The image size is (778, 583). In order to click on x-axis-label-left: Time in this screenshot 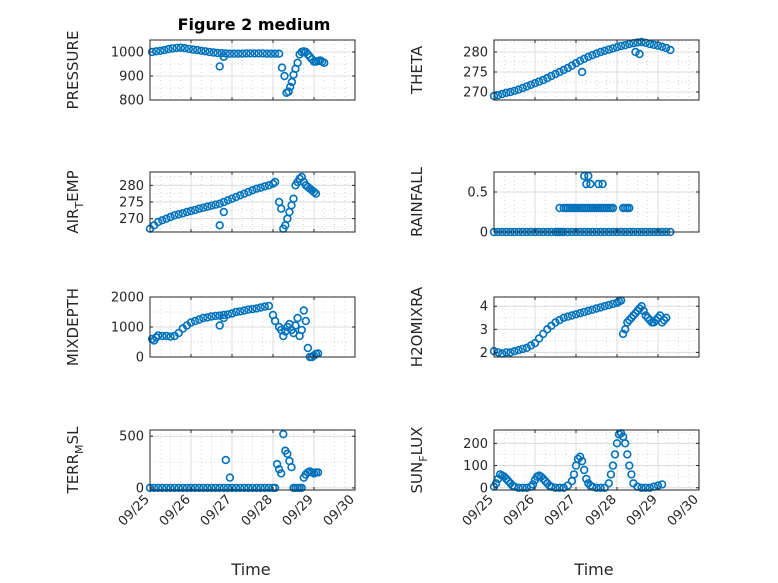, I will do `click(250, 569)`.